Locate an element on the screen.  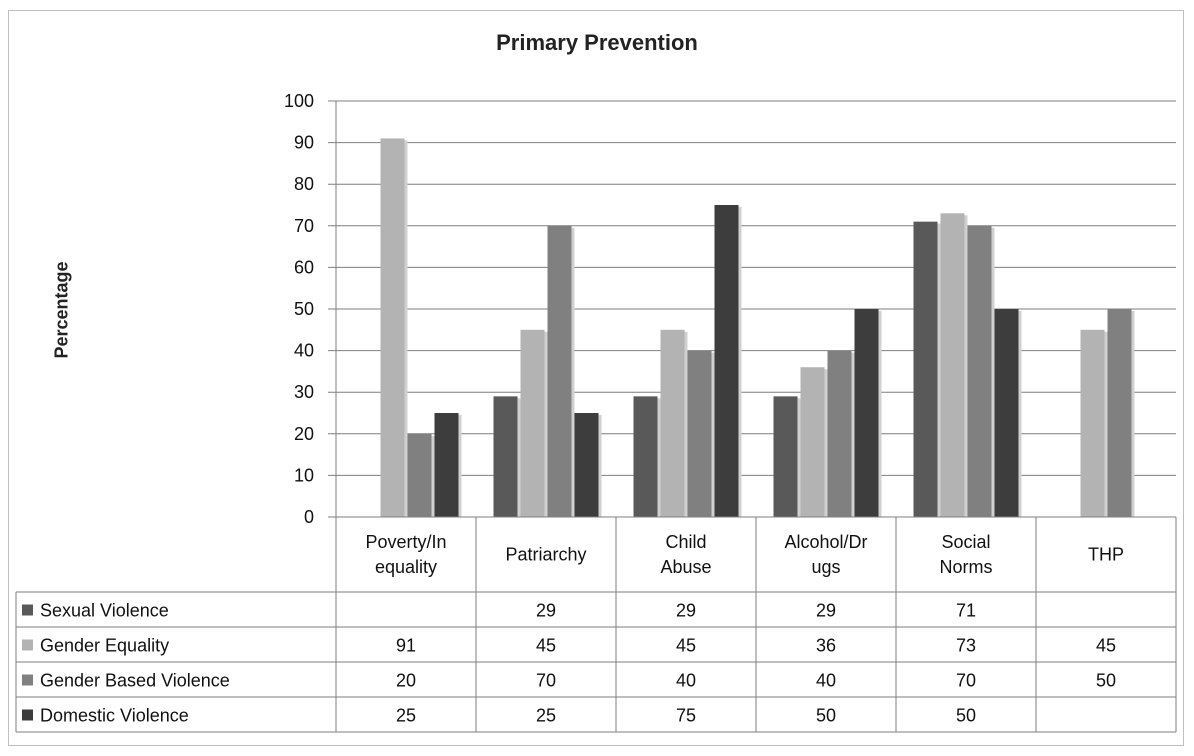
data-value: 75 is located at coordinates (686, 716).